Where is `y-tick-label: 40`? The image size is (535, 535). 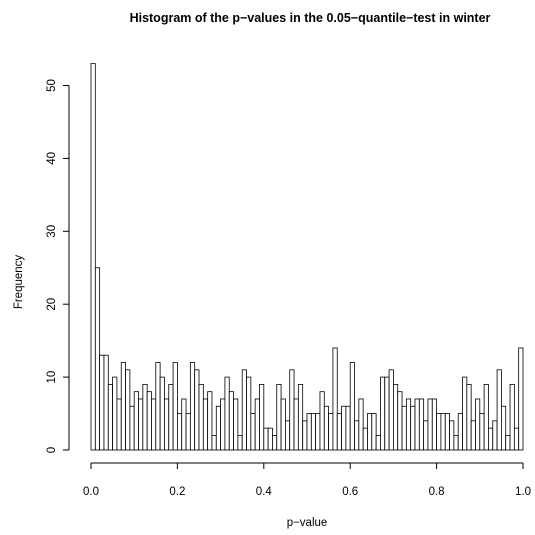
y-tick-label: 40 is located at coordinates (52, 158).